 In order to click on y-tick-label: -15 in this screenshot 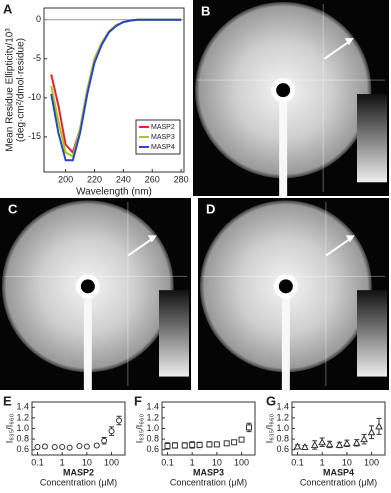, I will do `click(34, 136)`.